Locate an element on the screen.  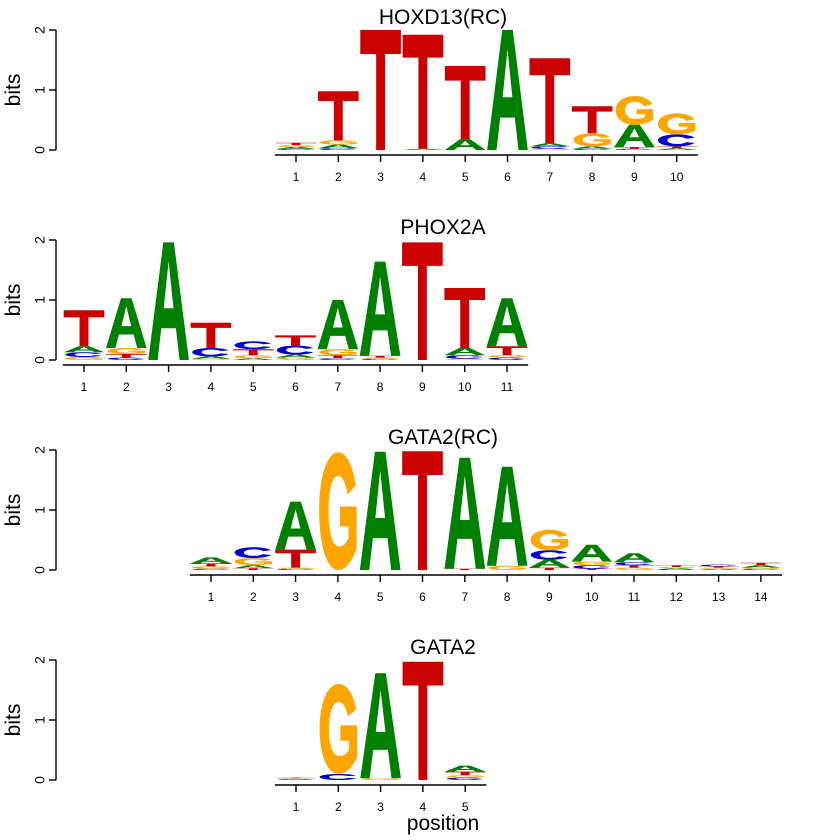
x-tick-label: 8 is located at coordinates (380, 387).